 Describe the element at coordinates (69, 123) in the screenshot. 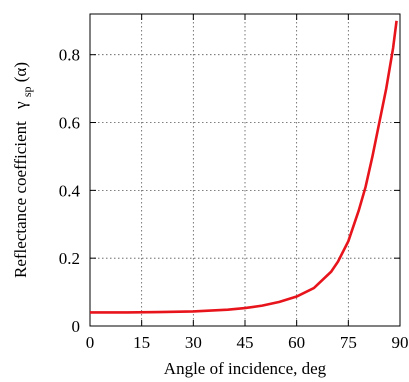

I see `y-tick-label: 0.6` at that location.